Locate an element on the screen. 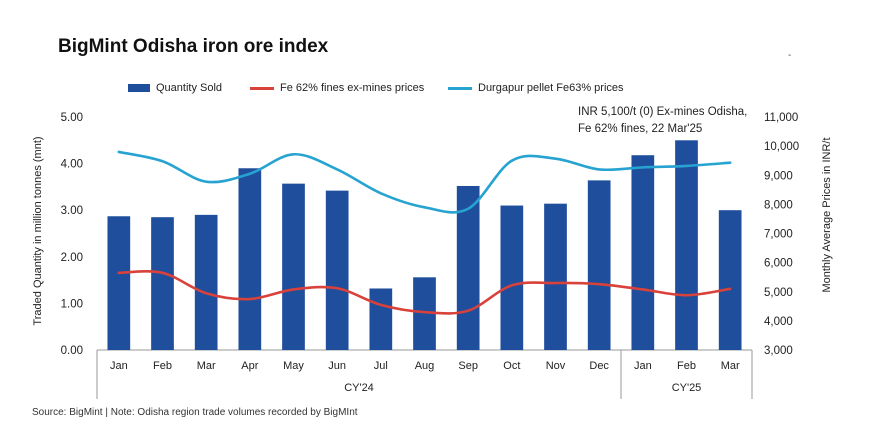 Image resolution: width=872 pixels, height=433 pixels. y-tick-right-5: 8,000 is located at coordinates (778, 205).